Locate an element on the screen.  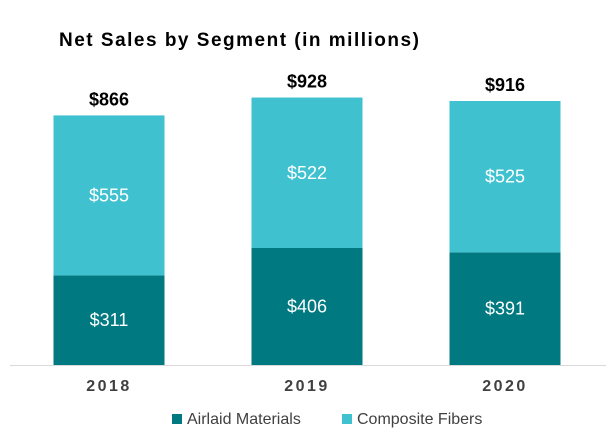
x-tick-2019: 2019 is located at coordinates (307, 386).